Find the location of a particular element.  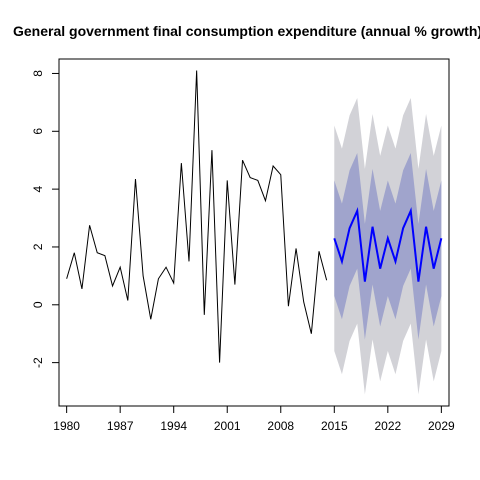

x-tick-label: 2008 is located at coordinates (280, 426).